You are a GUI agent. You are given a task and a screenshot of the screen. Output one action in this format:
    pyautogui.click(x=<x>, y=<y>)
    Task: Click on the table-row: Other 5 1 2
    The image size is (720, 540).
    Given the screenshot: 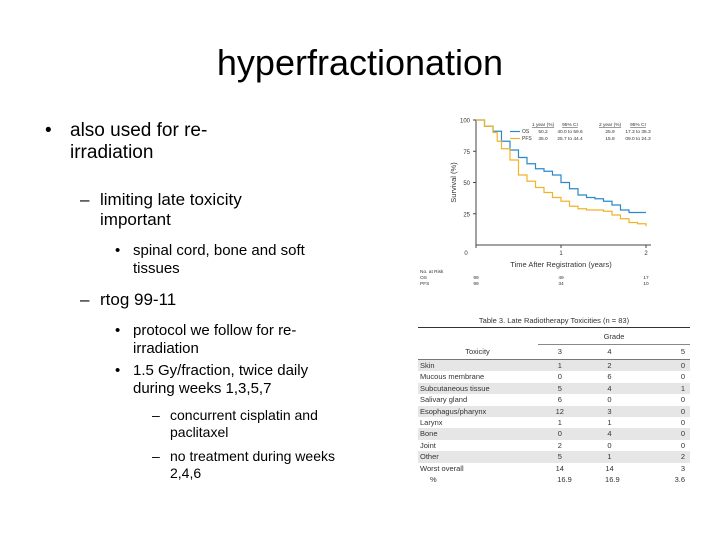 What is the action you would take?
    pyautogui.click(x=554, y=457)
    